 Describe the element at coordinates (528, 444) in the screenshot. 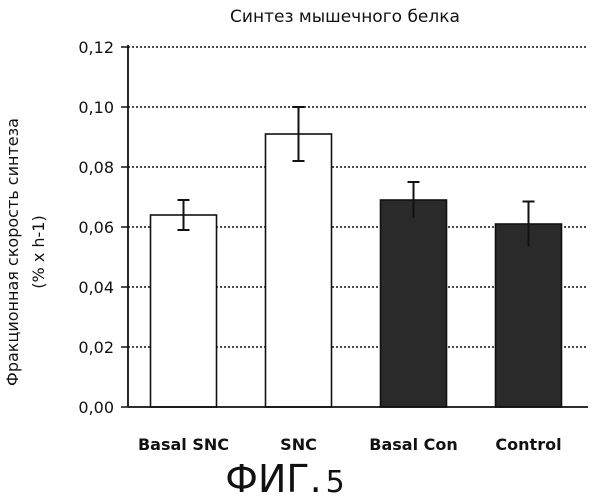

I see `x-category-label: Control` at that location.